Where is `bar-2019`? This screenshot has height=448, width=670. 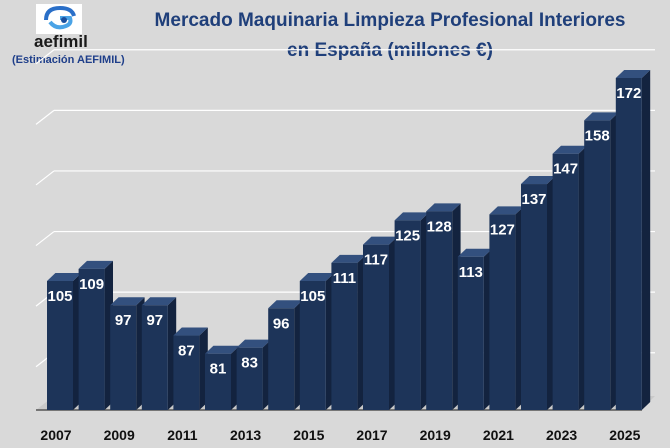 bar-2019 is located at coordinates (443, 306).